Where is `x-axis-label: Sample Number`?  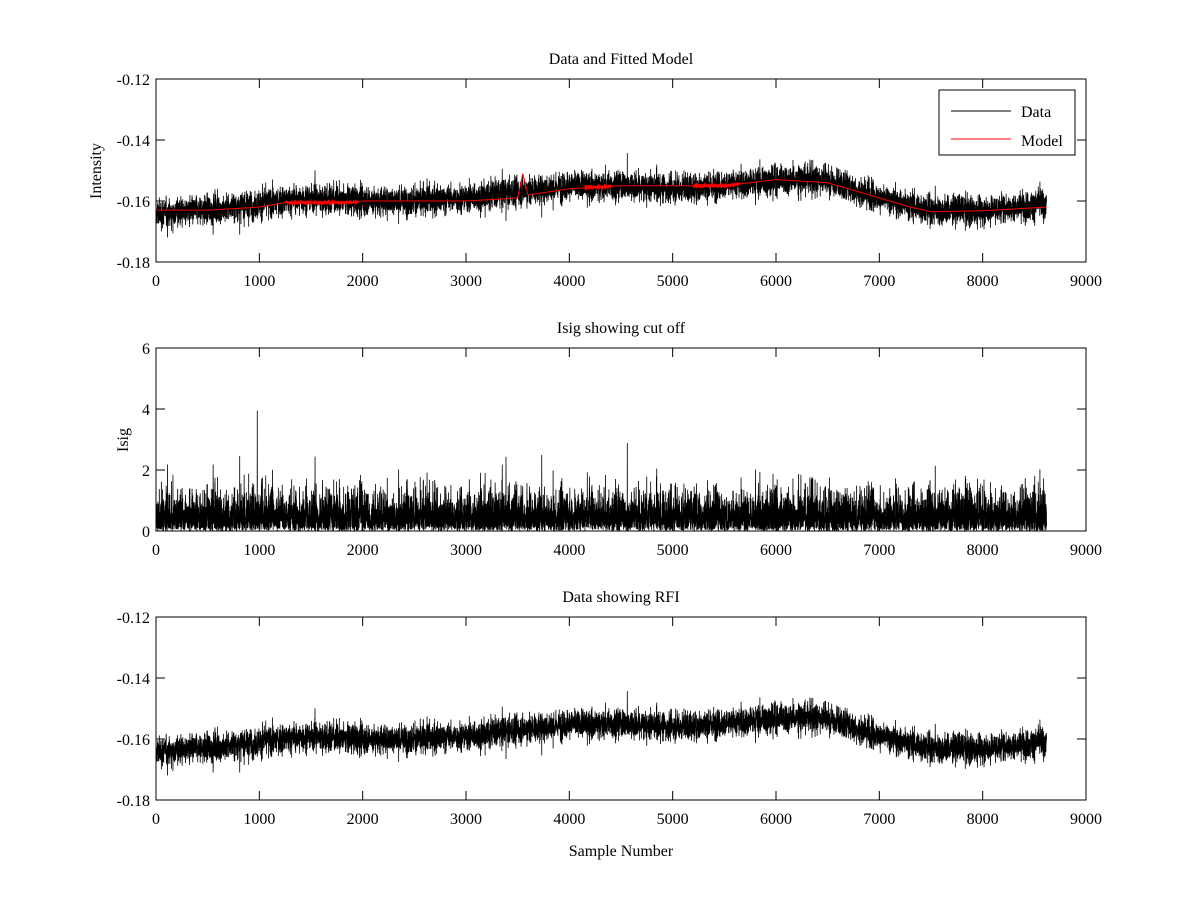 x-axis-label: Sample Number is located at coordinates (621, 851).